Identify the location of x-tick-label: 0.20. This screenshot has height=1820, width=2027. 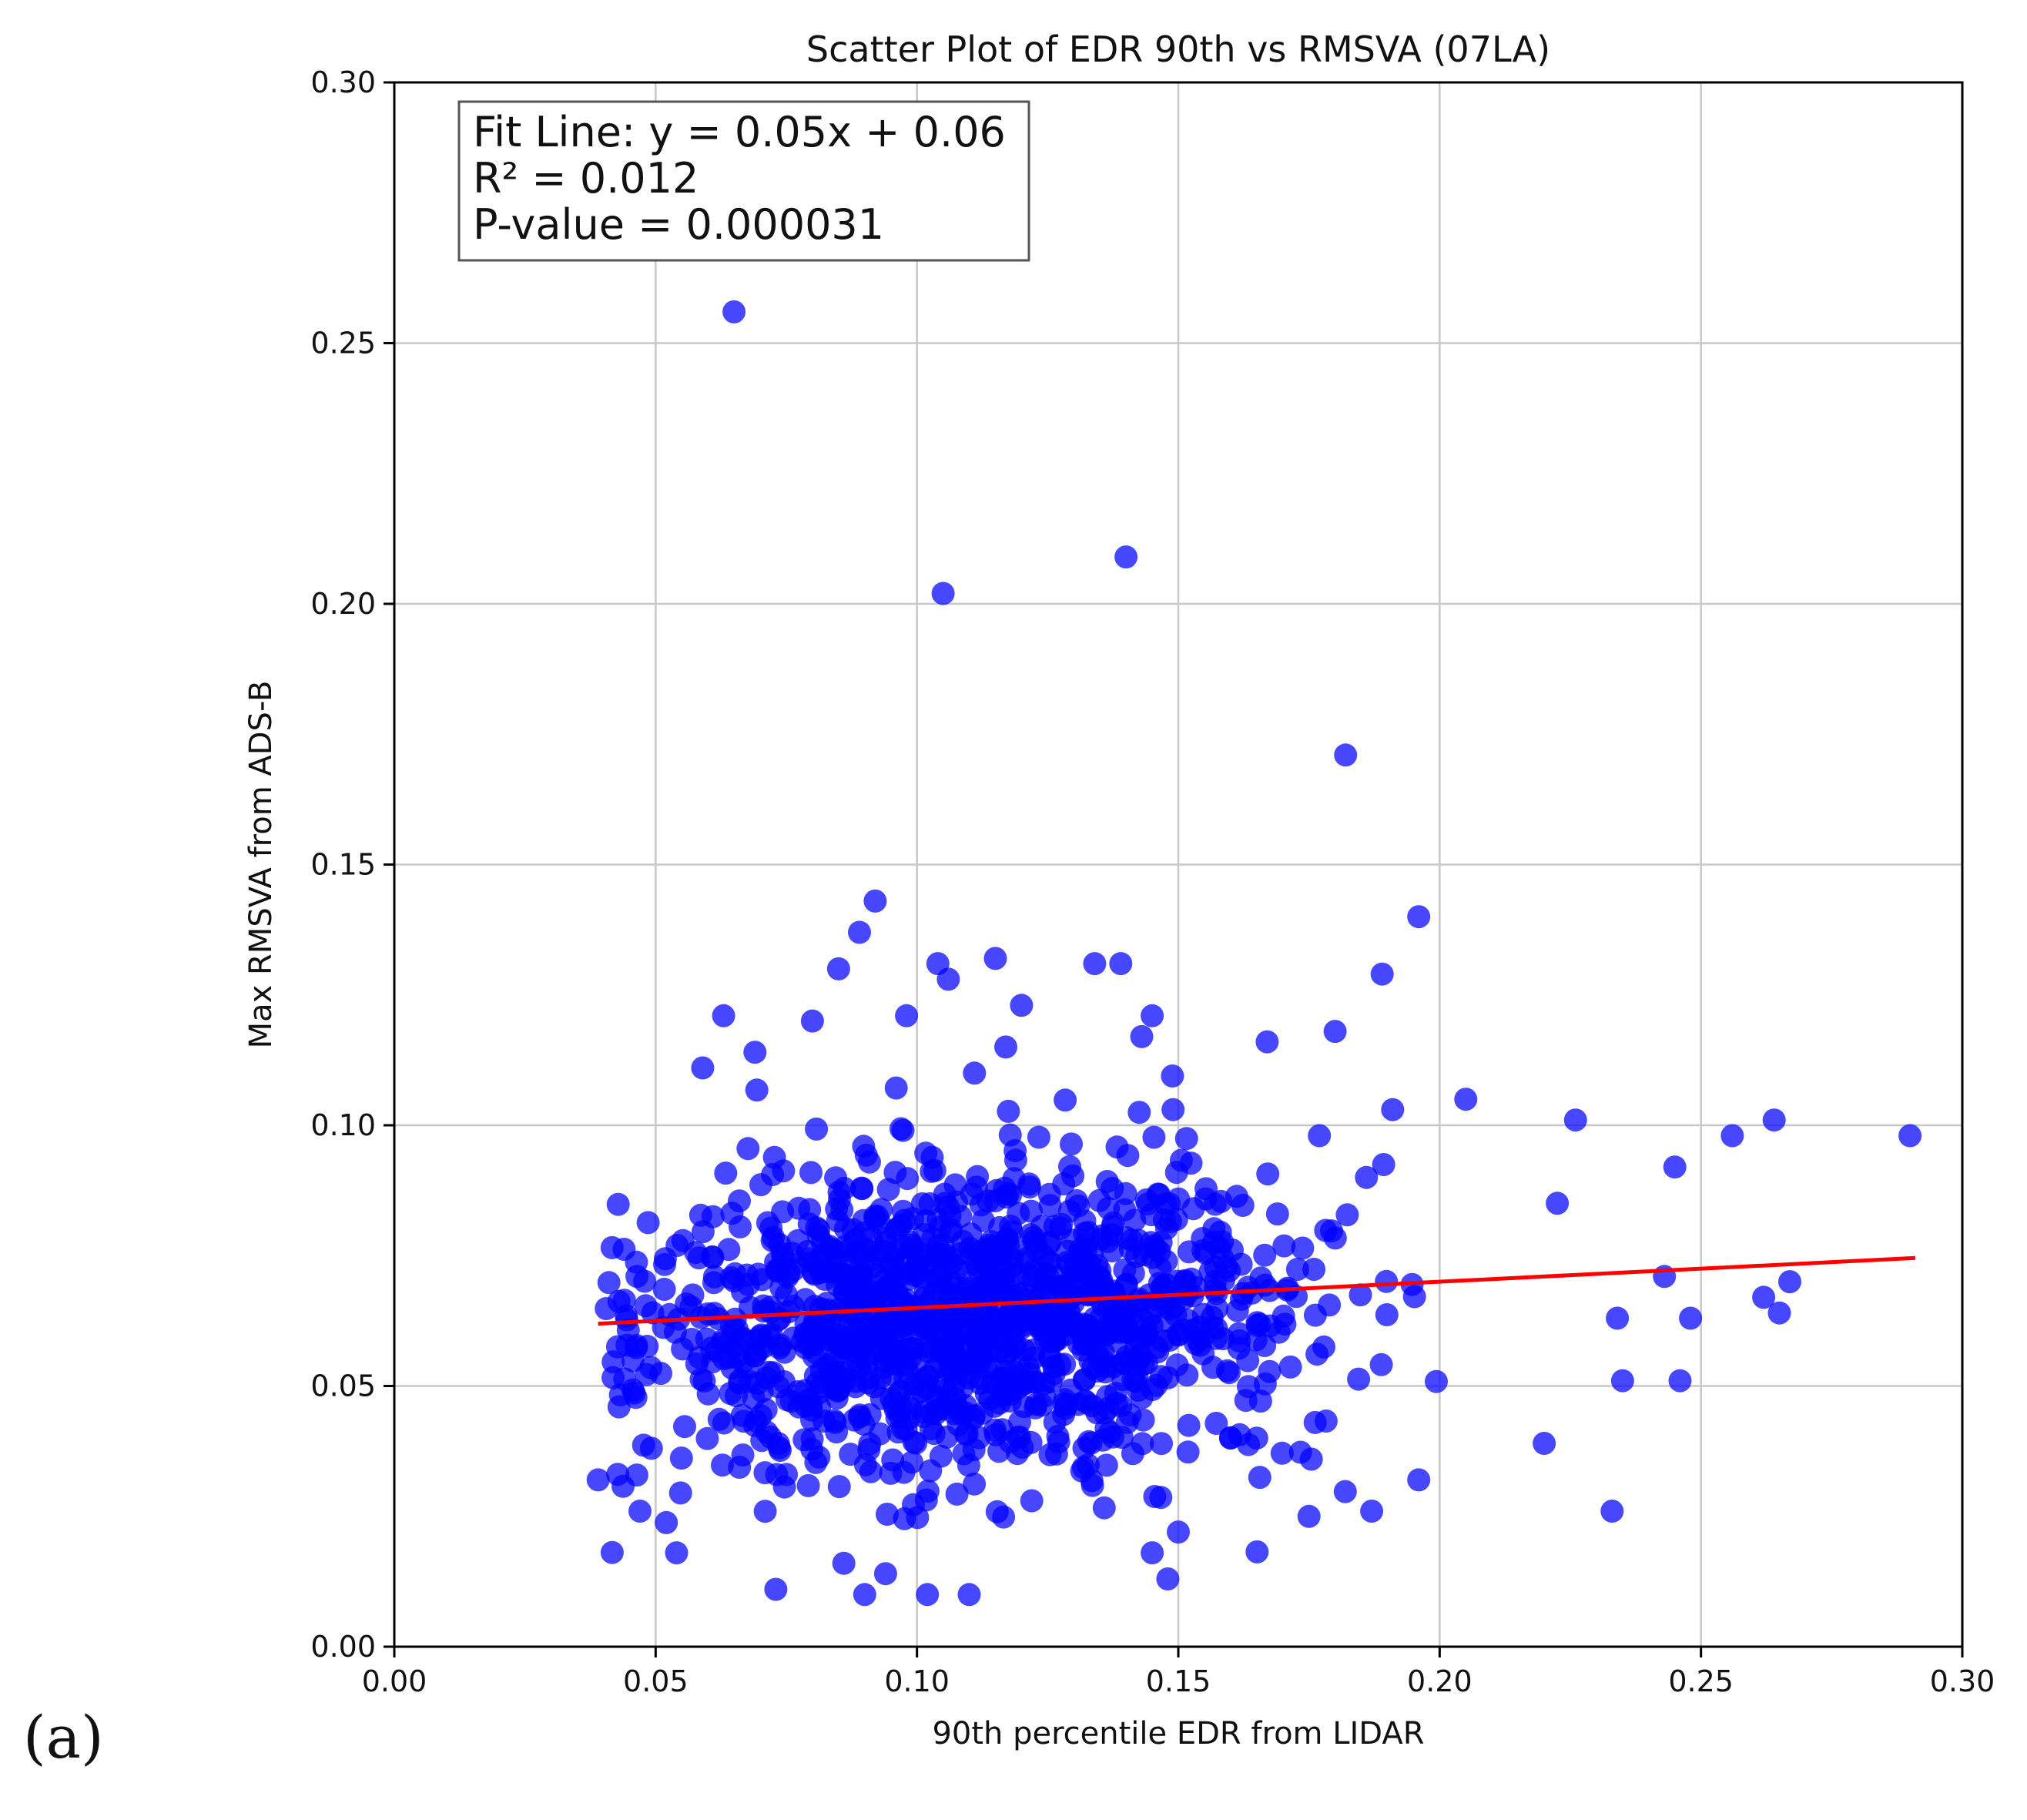
(1440, 1681).